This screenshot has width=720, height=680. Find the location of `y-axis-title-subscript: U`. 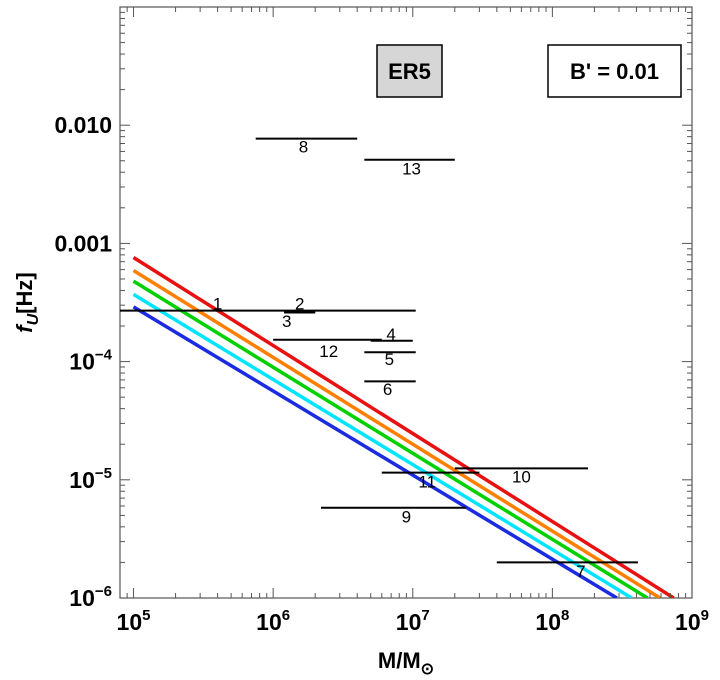

y-axis-title-subscript: U is located at coordinates (33, 319).